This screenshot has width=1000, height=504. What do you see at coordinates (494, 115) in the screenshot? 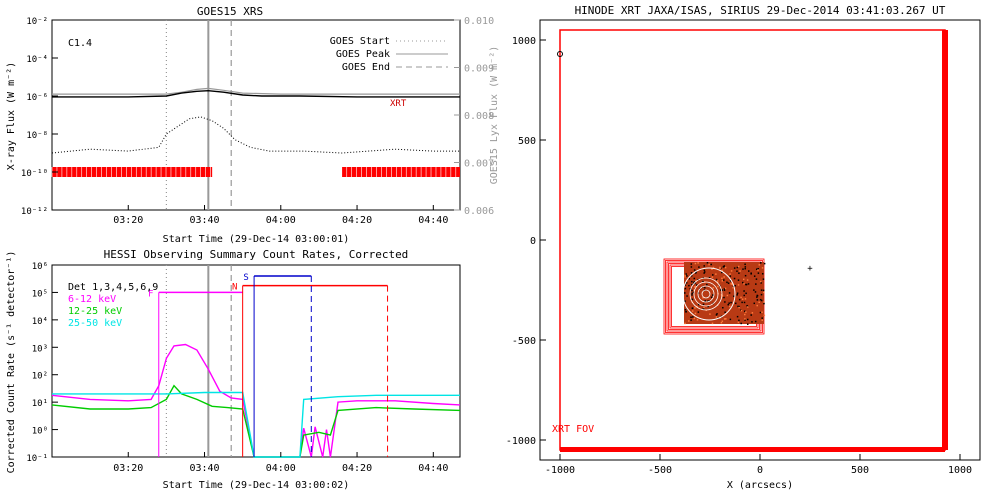
I see `goes-y2-axis-label: GOES15 Lyx Flux (W m⁻²)` at bounding box center [494, 115].